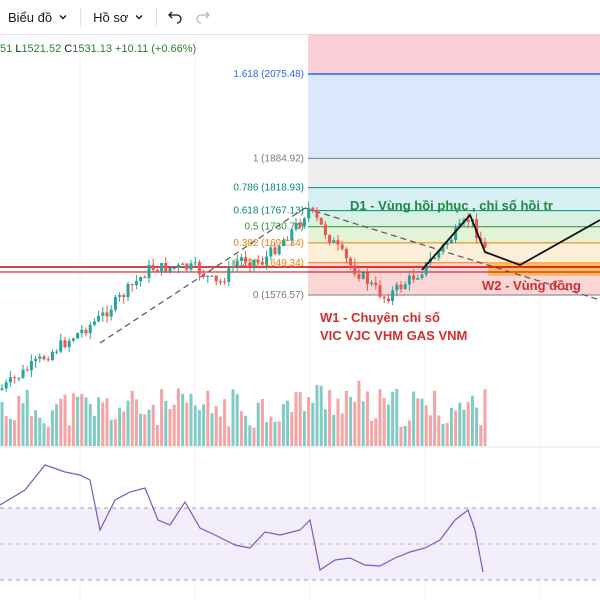 The height and width of the screenshot is (600, 600). Describe the element at coordinates (68, 49) in the screenshot. I see `ohlc-close-key: C` at that location.